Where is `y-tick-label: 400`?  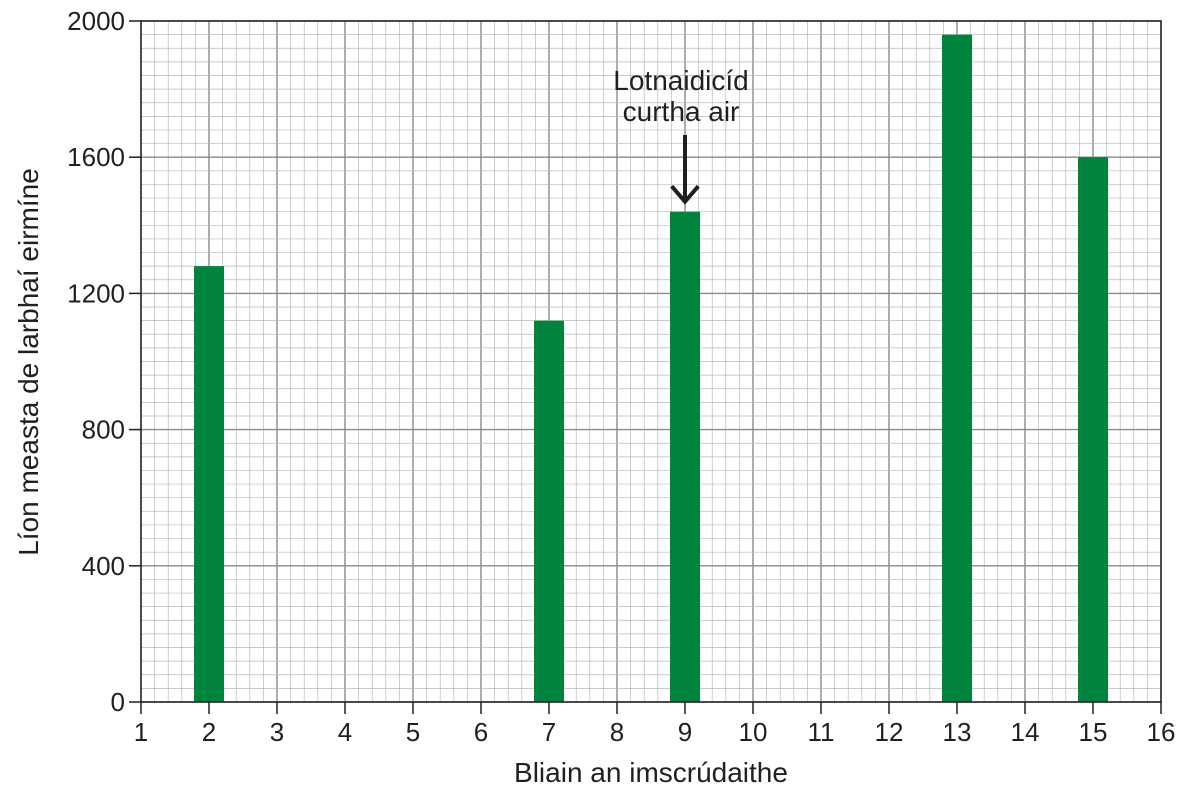 y-tick-label: 400 is located at coordinates (103, 566).